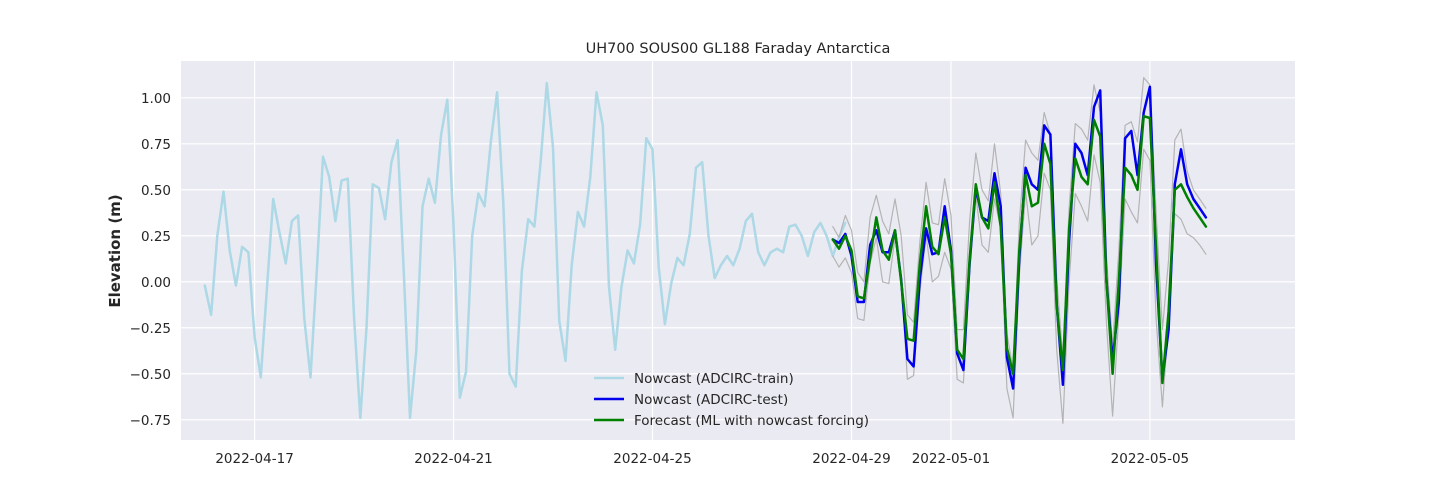  I want to click on legend-label: Nowcast (ADCIRC-test), so click(711, 400).